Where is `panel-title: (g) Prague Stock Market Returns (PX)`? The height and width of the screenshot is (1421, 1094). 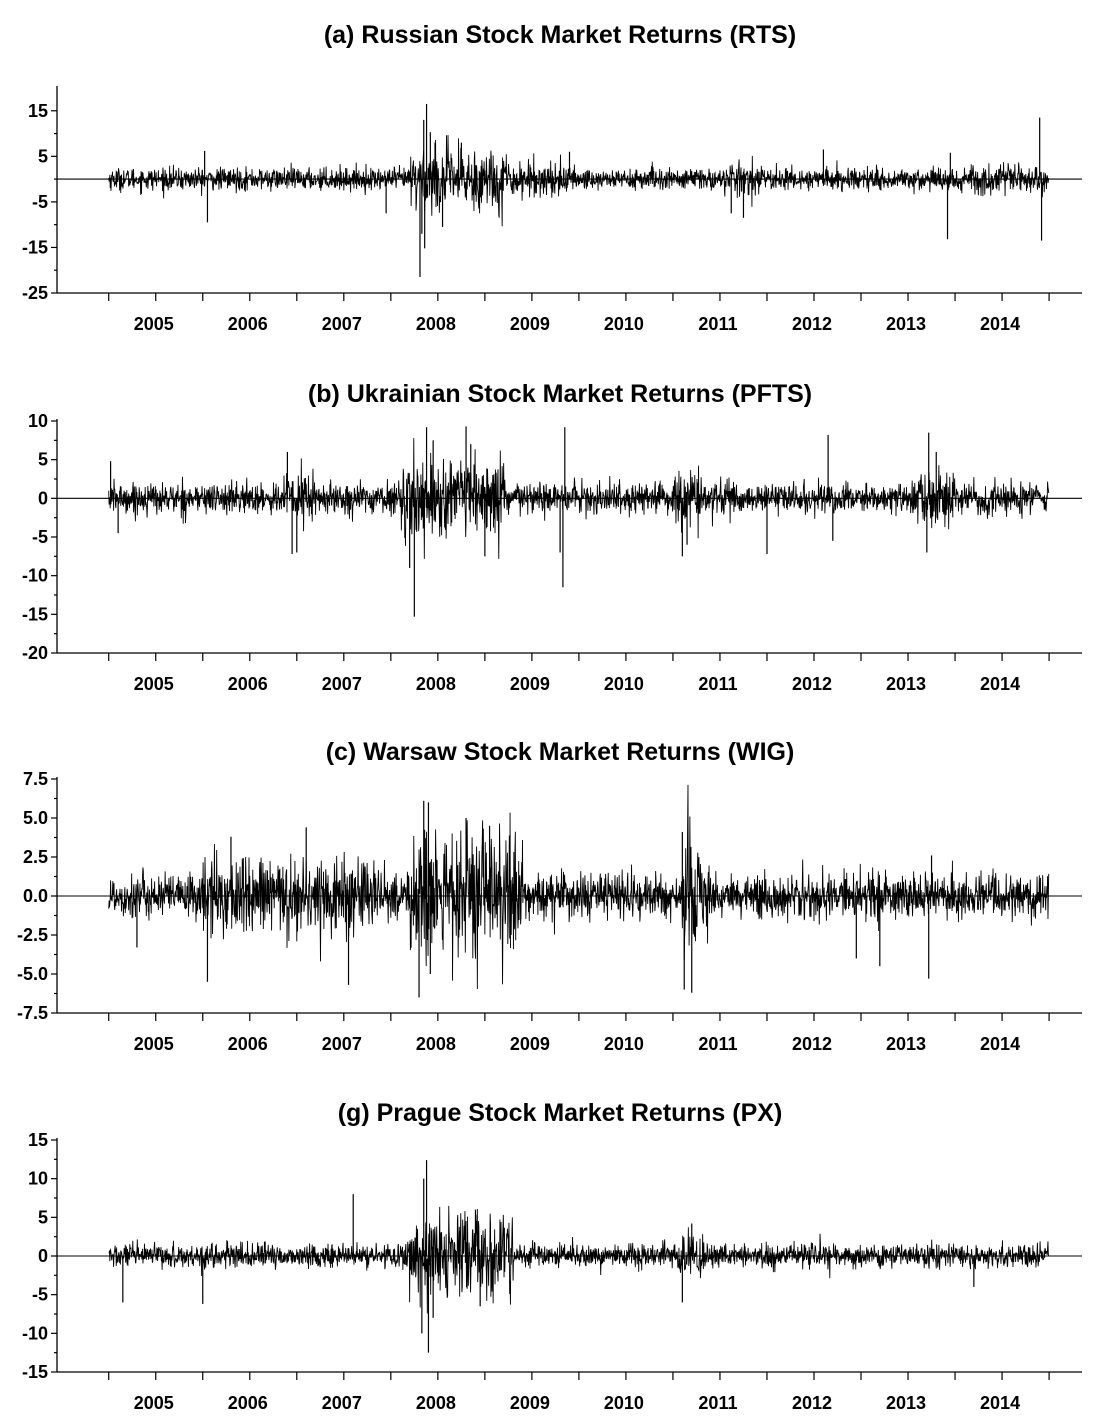 panel-title: (g) Prague Stock Market Returns (PX) is located at coordinates (560, 1113).